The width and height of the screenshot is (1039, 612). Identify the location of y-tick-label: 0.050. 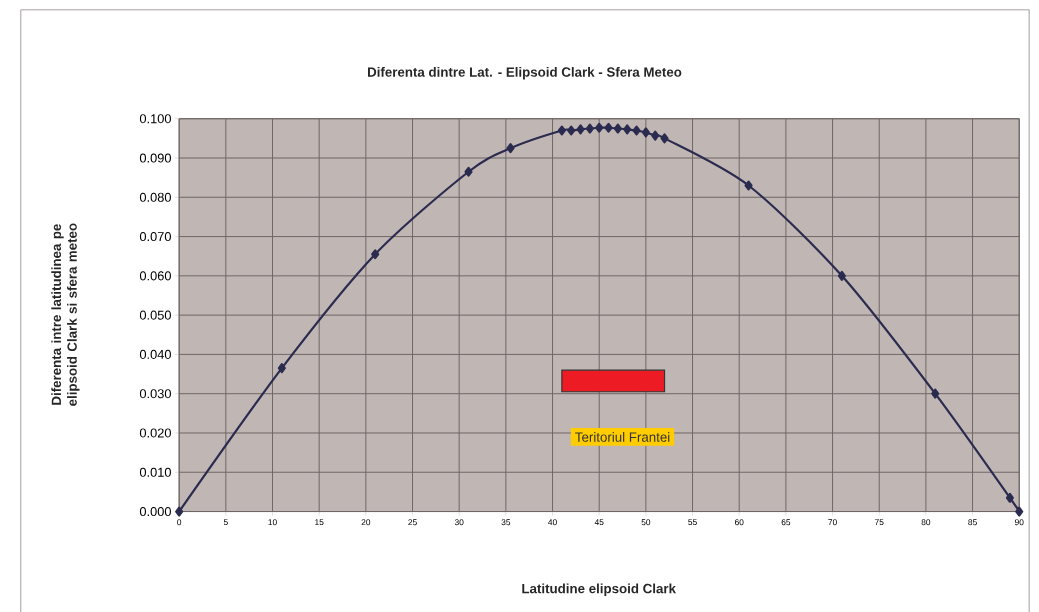
(155, 315).